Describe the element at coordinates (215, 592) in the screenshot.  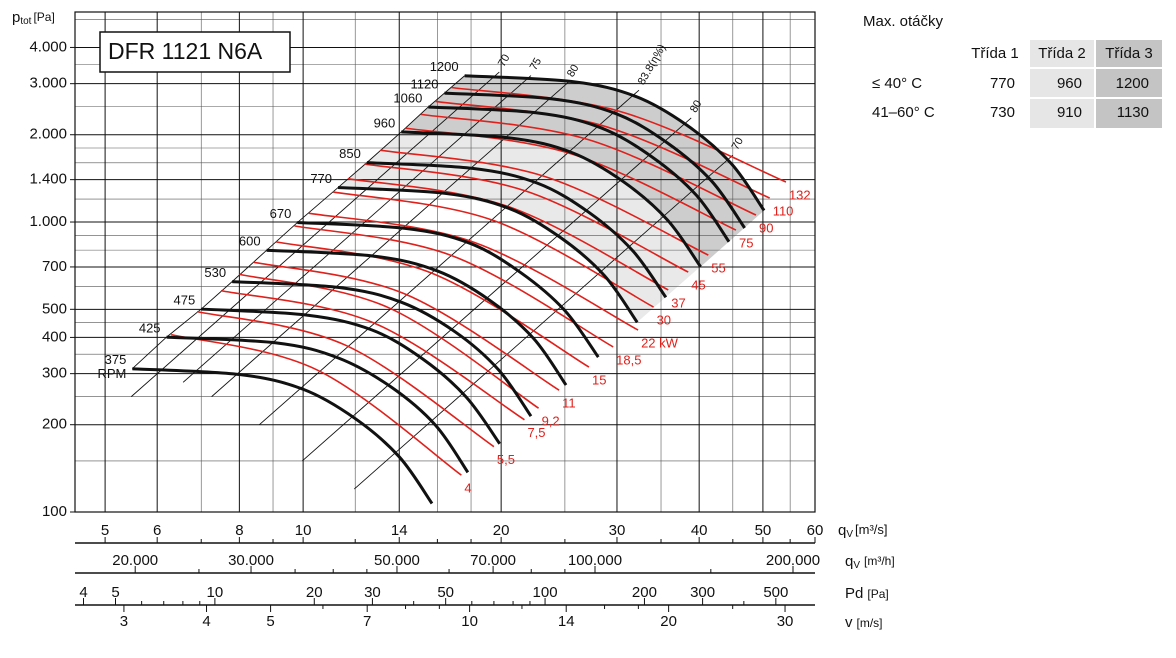
I see `axis-tick-label: 10` at that location.